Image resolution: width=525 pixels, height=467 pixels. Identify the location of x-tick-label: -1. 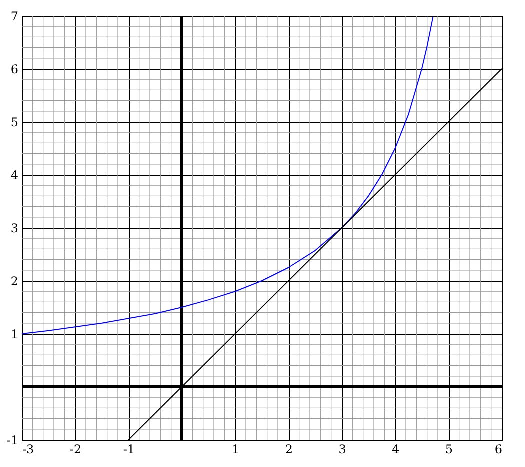
(129, 449).